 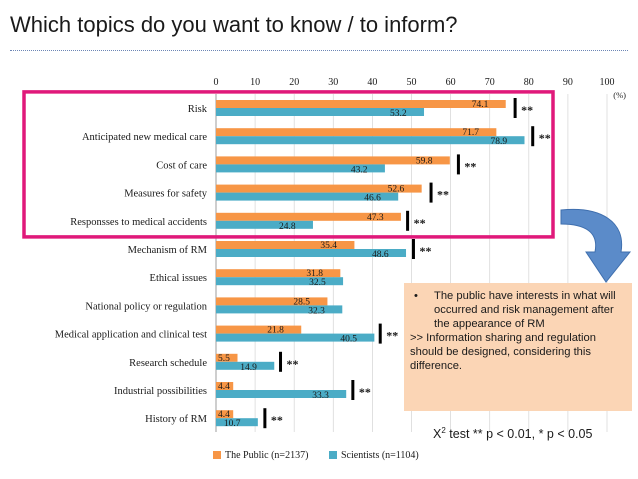 I want to click on x-tick-label: 50, so click(x=412, y=82).